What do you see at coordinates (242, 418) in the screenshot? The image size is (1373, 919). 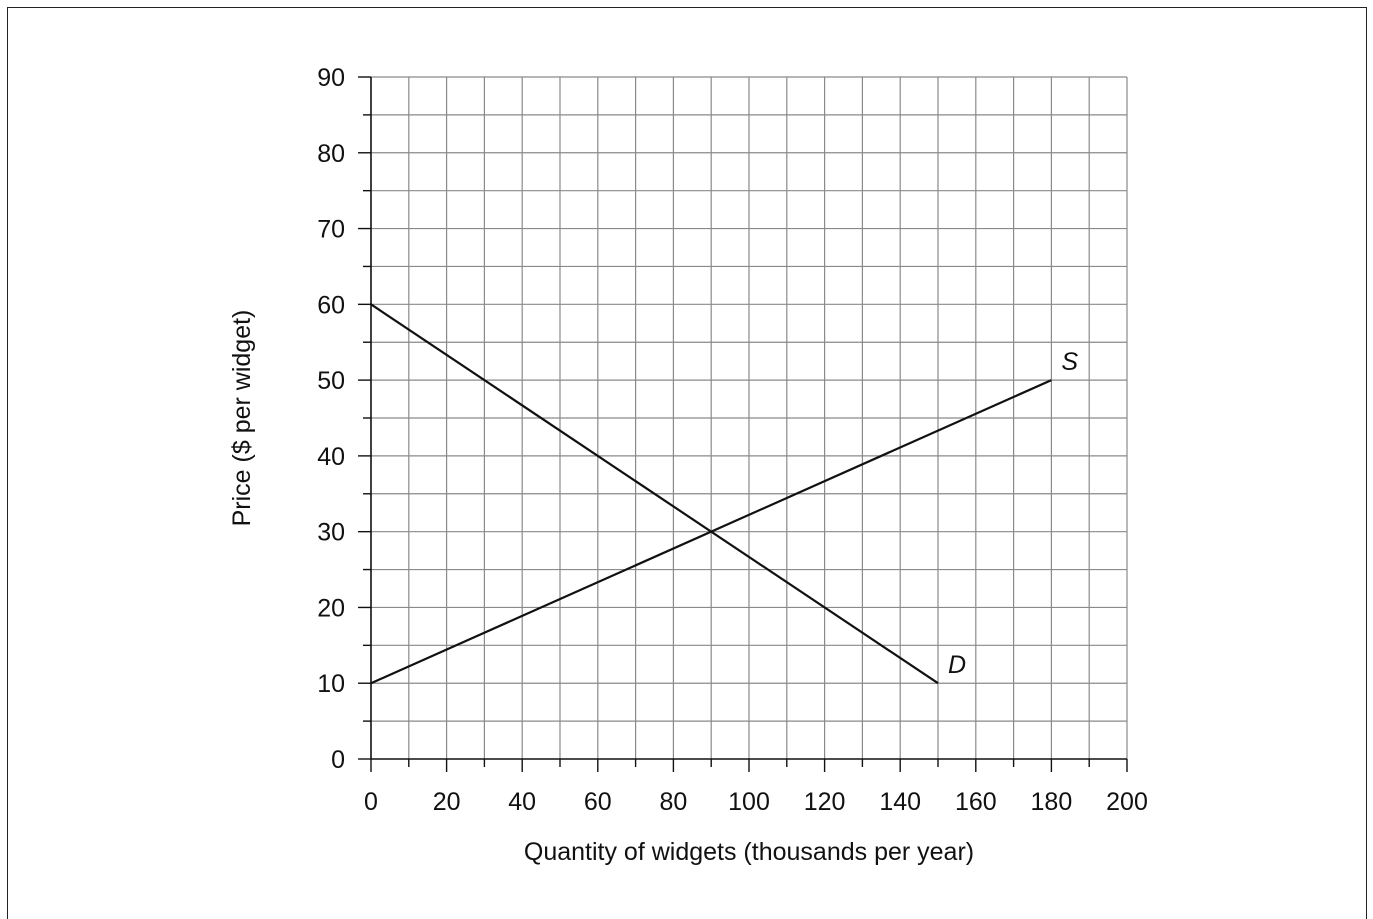 I see `y-axis-title: Price ($ per widget)` at bounding box center [242, 418].